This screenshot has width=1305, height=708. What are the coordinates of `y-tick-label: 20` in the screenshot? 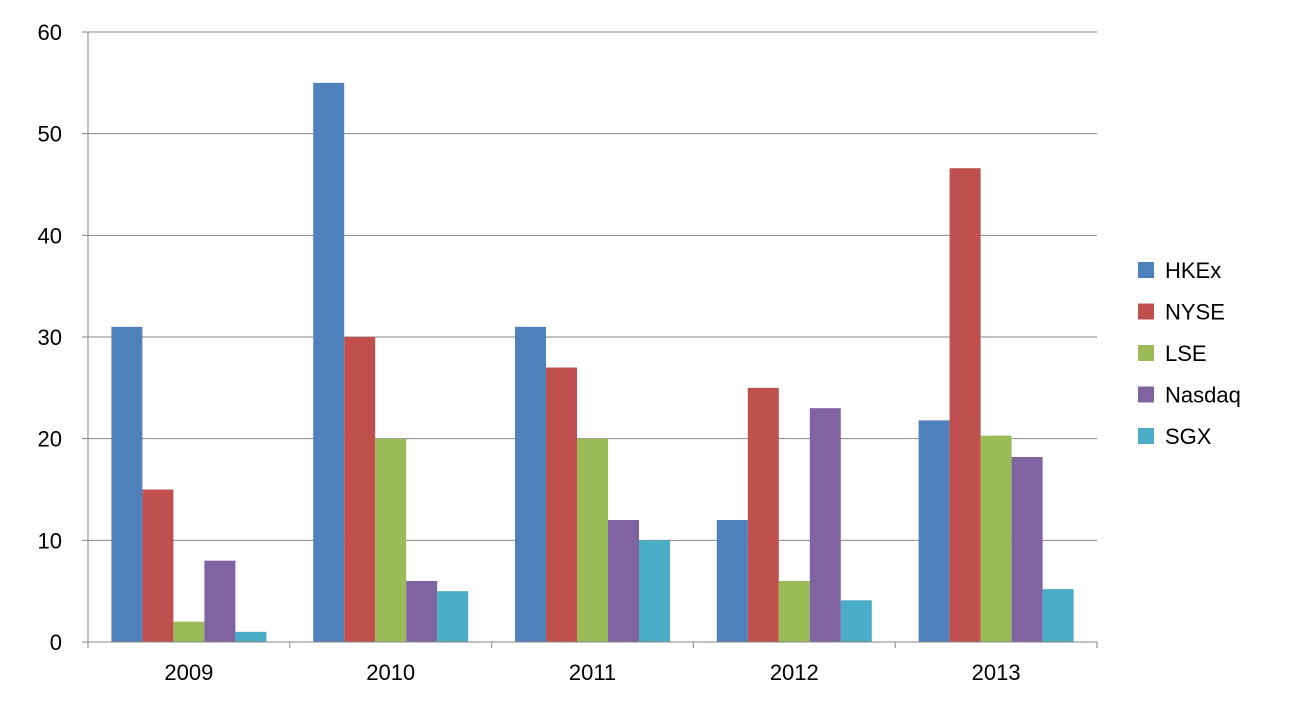 It's located at (50, 439).